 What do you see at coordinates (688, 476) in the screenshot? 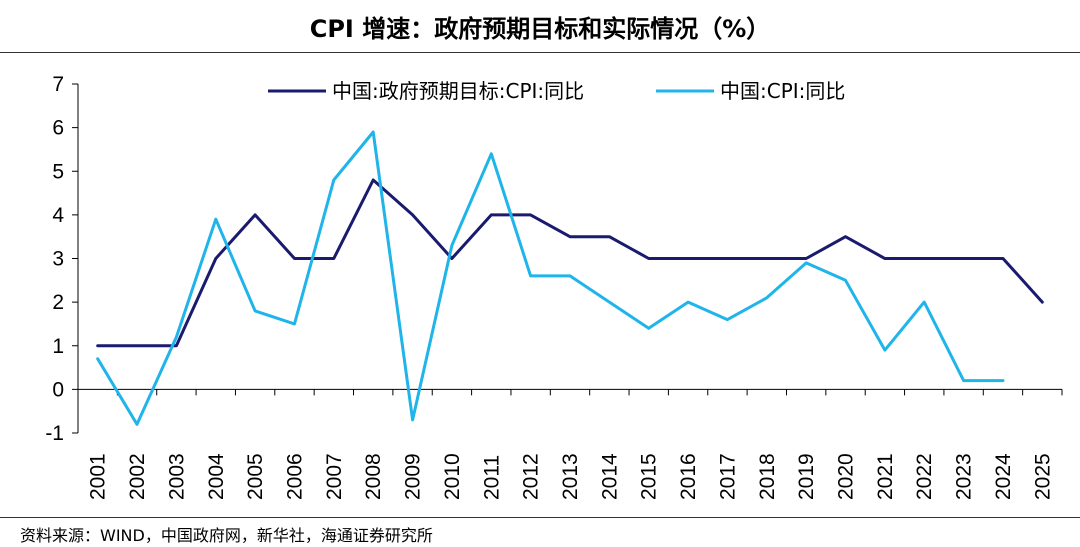
I see `x-tick-label: 2016` at bounding box center [688, 476].